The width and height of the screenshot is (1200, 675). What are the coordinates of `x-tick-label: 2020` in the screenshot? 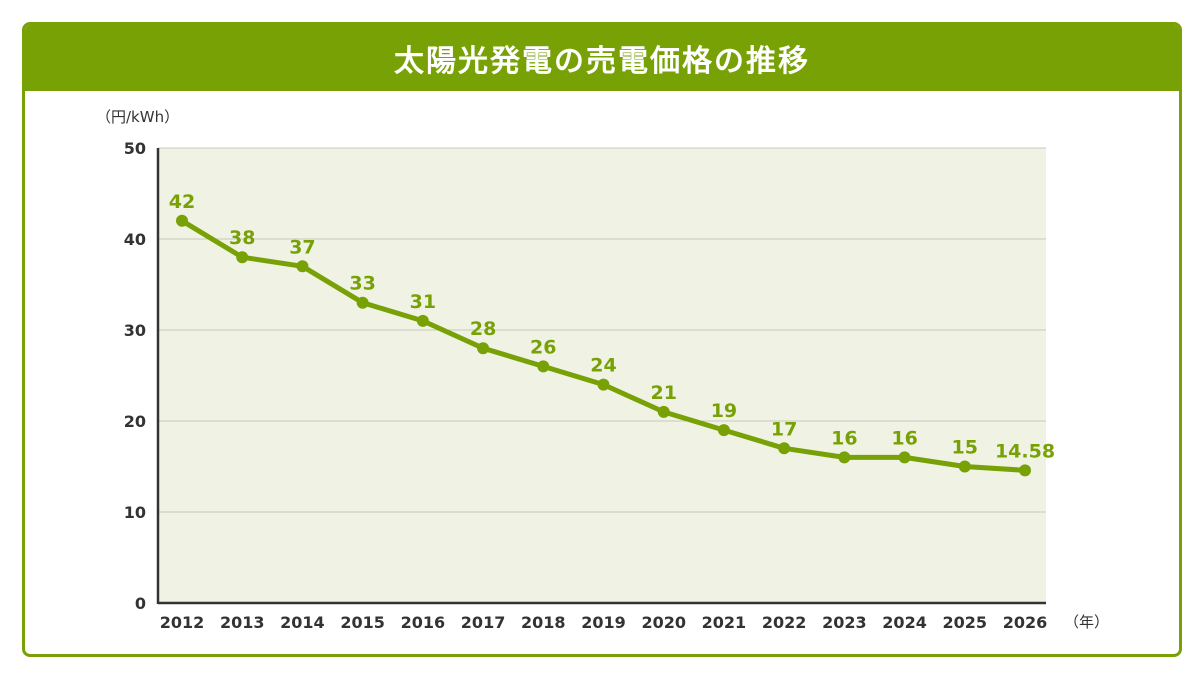 It's located at (663, 622).